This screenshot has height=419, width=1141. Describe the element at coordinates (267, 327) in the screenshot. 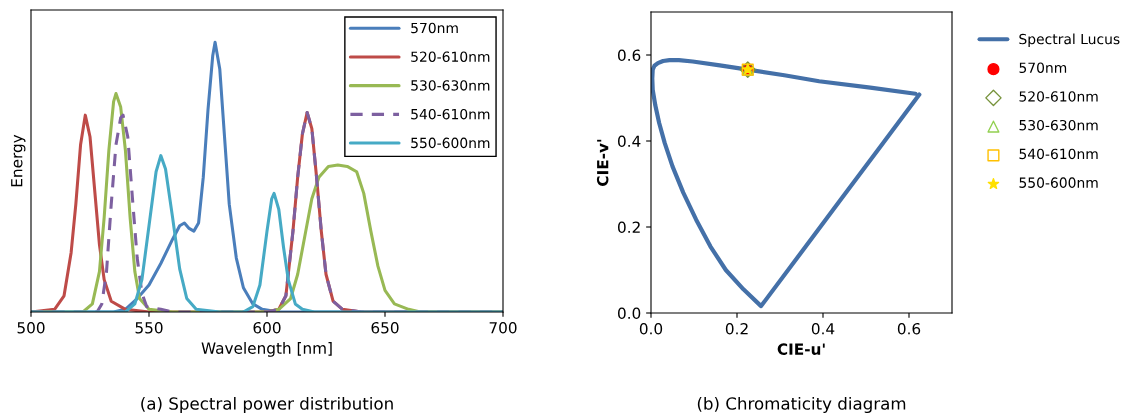

I see `x-tick-label: 600` at that location.